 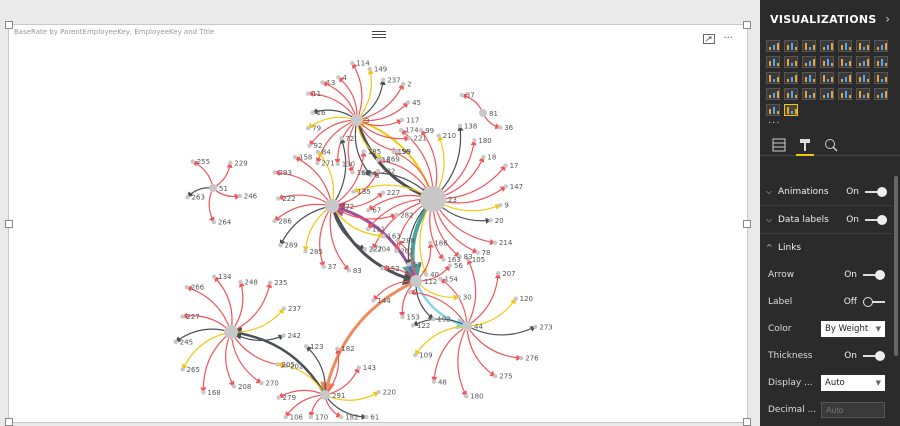 What do you see at coordinates (853, 382) in the screenshot?
I see `display-units-select: Auto ▼` at bounding box center [853, 382].